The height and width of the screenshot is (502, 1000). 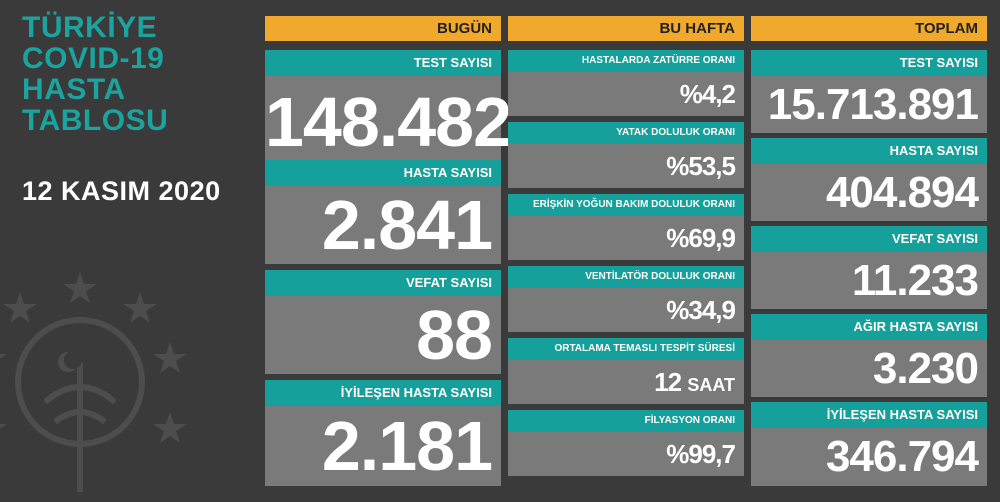 I want to click on week-filiation-label: FİLYASYON ORANI, so click(x=626, y=421).